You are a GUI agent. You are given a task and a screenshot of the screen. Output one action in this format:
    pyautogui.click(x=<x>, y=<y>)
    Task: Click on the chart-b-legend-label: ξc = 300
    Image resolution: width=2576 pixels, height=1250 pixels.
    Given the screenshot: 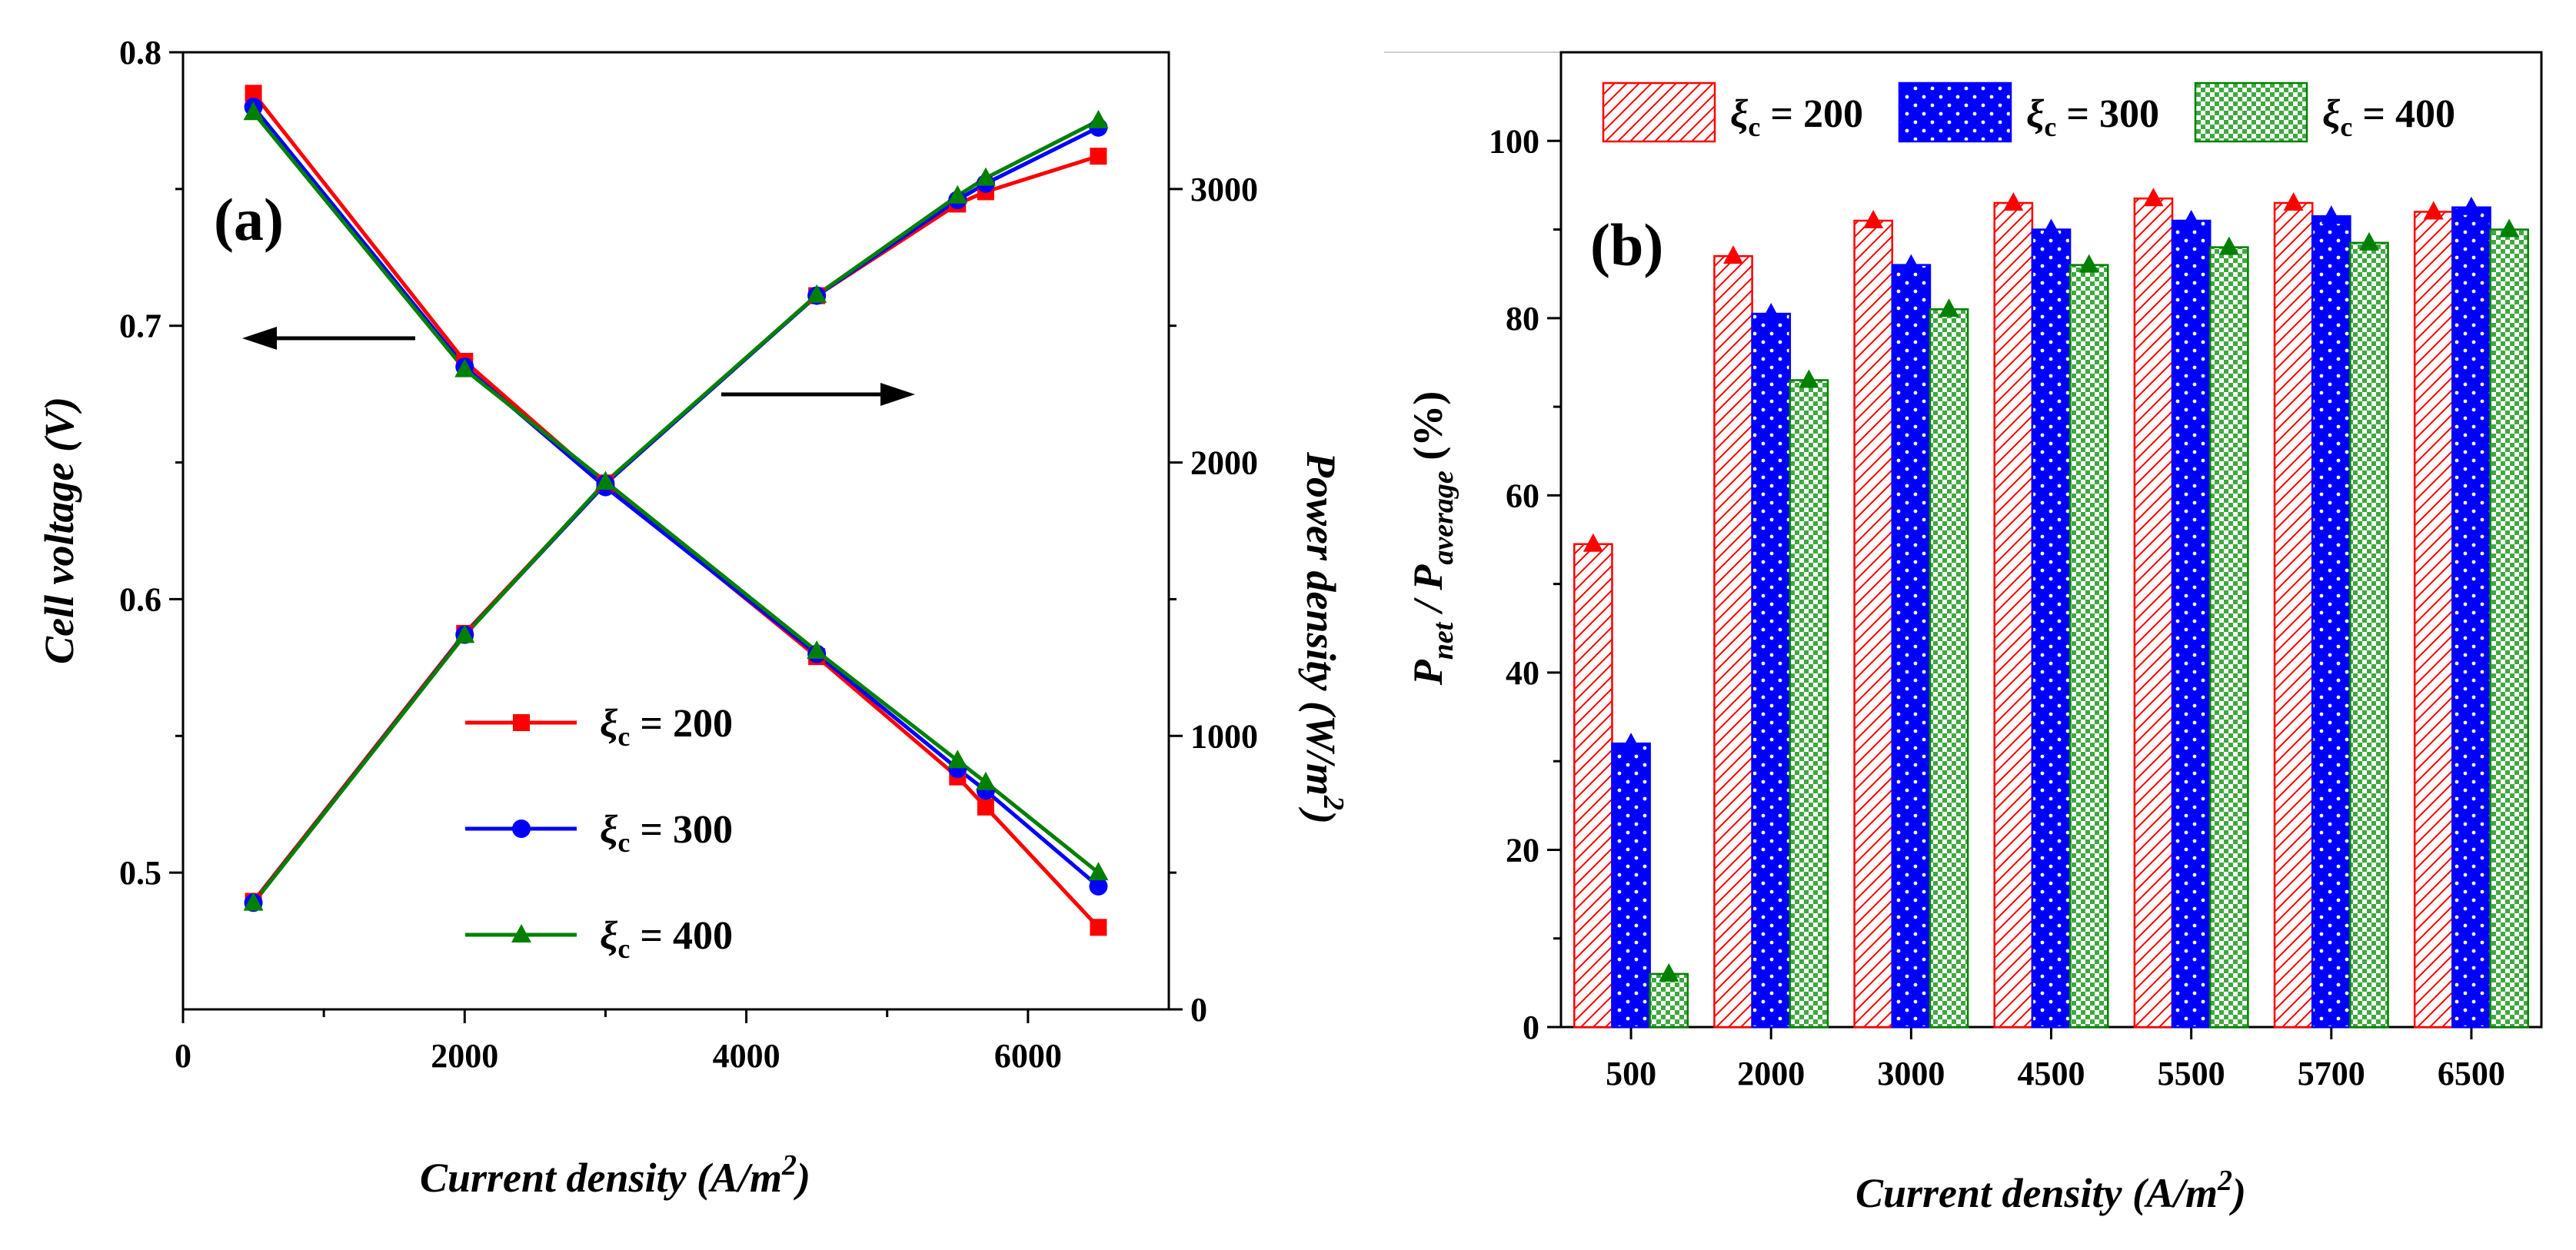 What is the action you would take?
    pyautogui.click(x=2092, y=117)
    